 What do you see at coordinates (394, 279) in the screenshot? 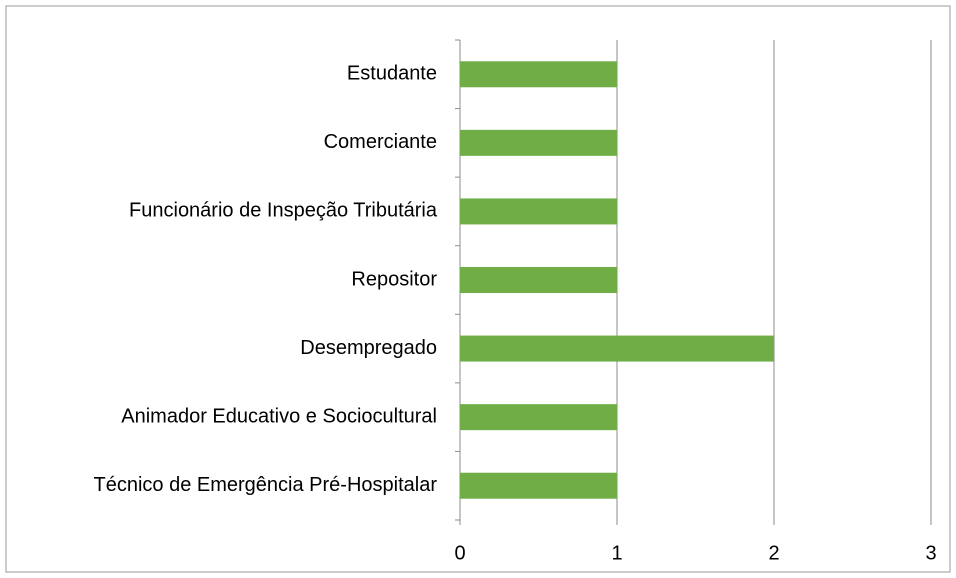
I see `y-tick-label: Repositor` at bounding box center [394, 279].